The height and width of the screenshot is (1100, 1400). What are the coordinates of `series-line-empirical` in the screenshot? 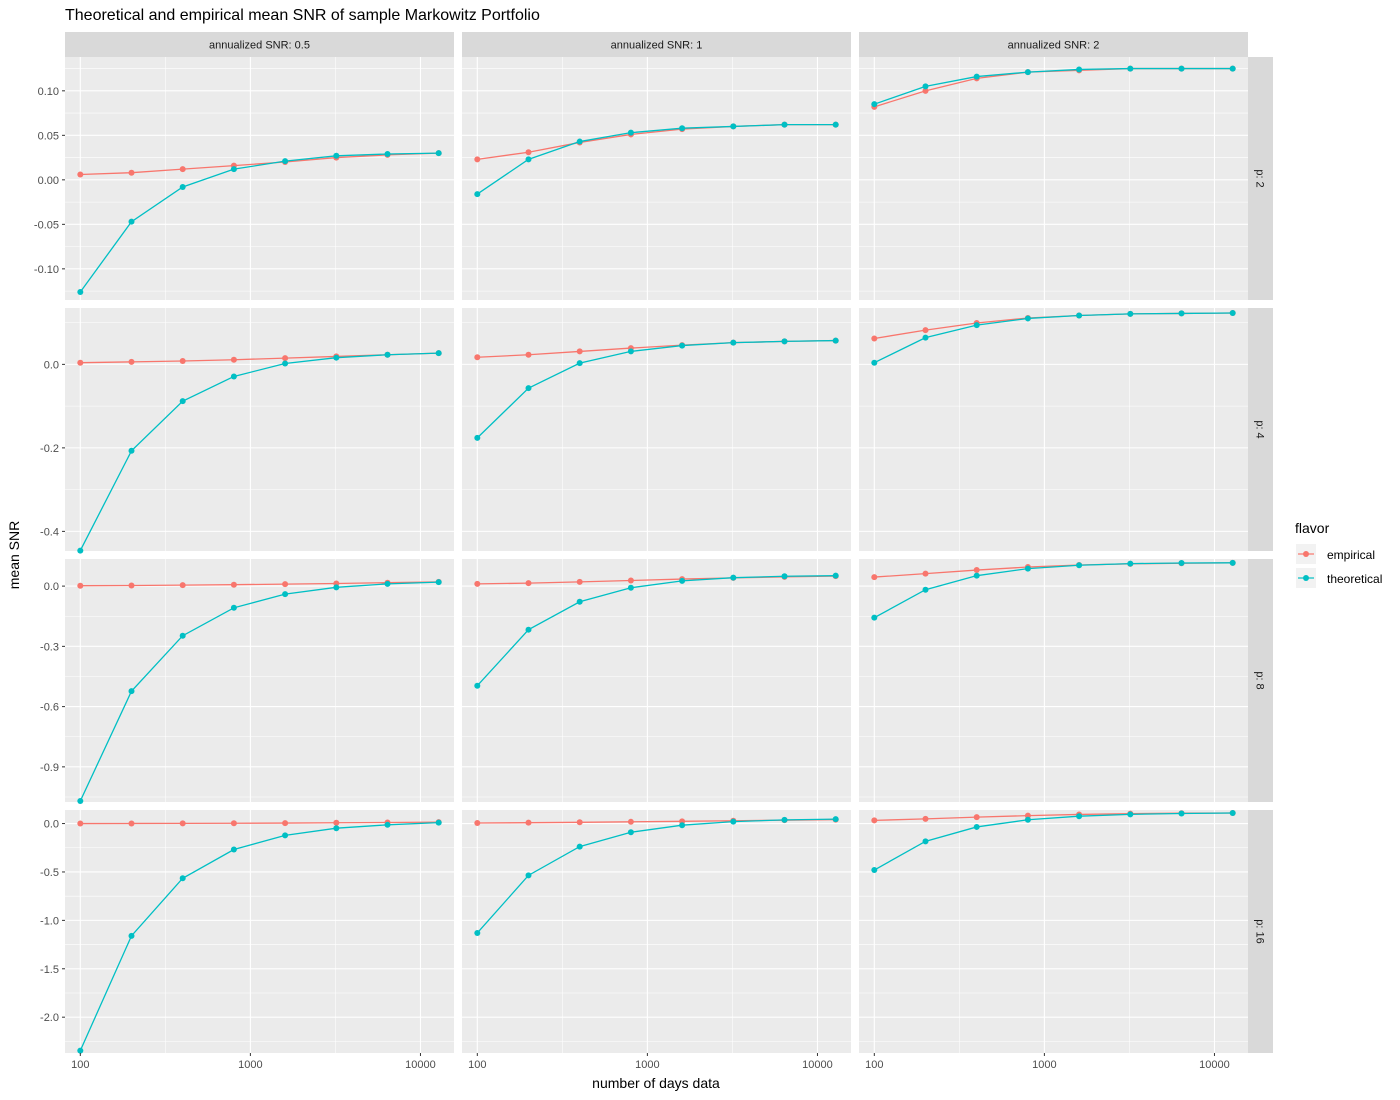 It's located at (259, 584).